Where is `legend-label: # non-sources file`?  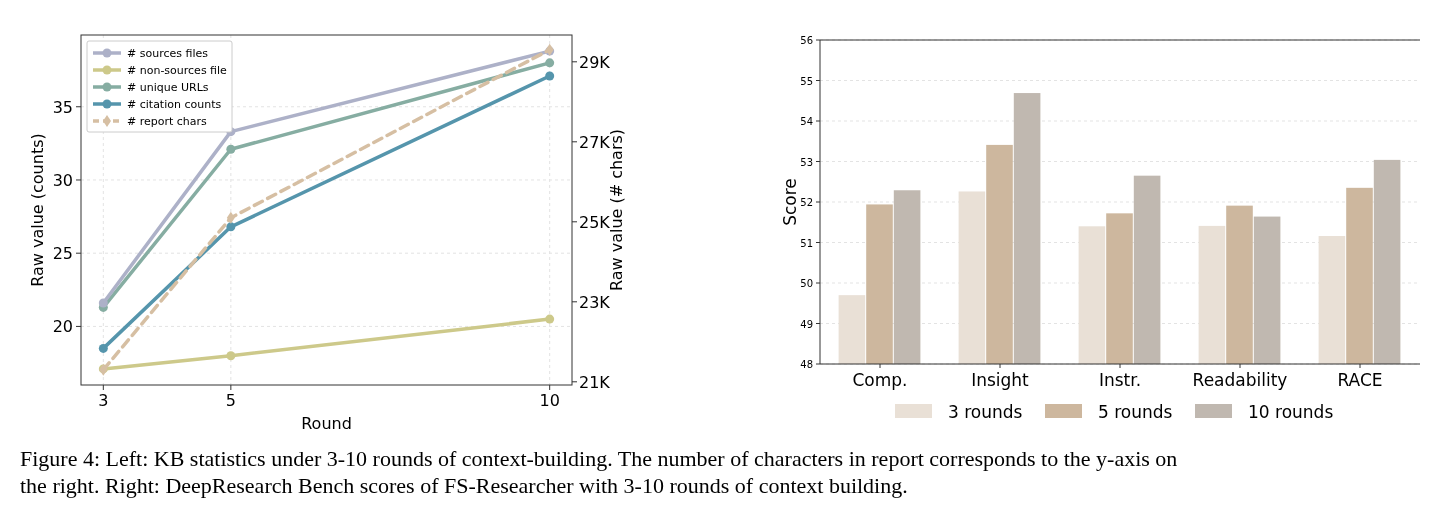 legend-label: # non-sources file is located at coordinates (177, 70).